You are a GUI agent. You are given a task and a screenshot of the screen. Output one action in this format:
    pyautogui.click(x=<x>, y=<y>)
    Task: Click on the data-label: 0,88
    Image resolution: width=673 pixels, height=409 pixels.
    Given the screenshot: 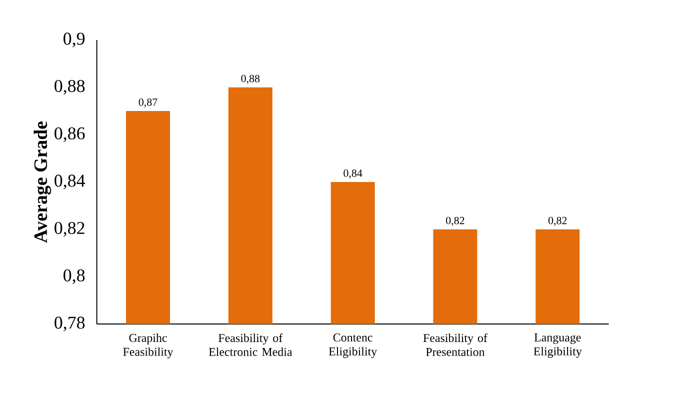 What is the action you would take?
    pyautogui.click(x=250, y=79)
    